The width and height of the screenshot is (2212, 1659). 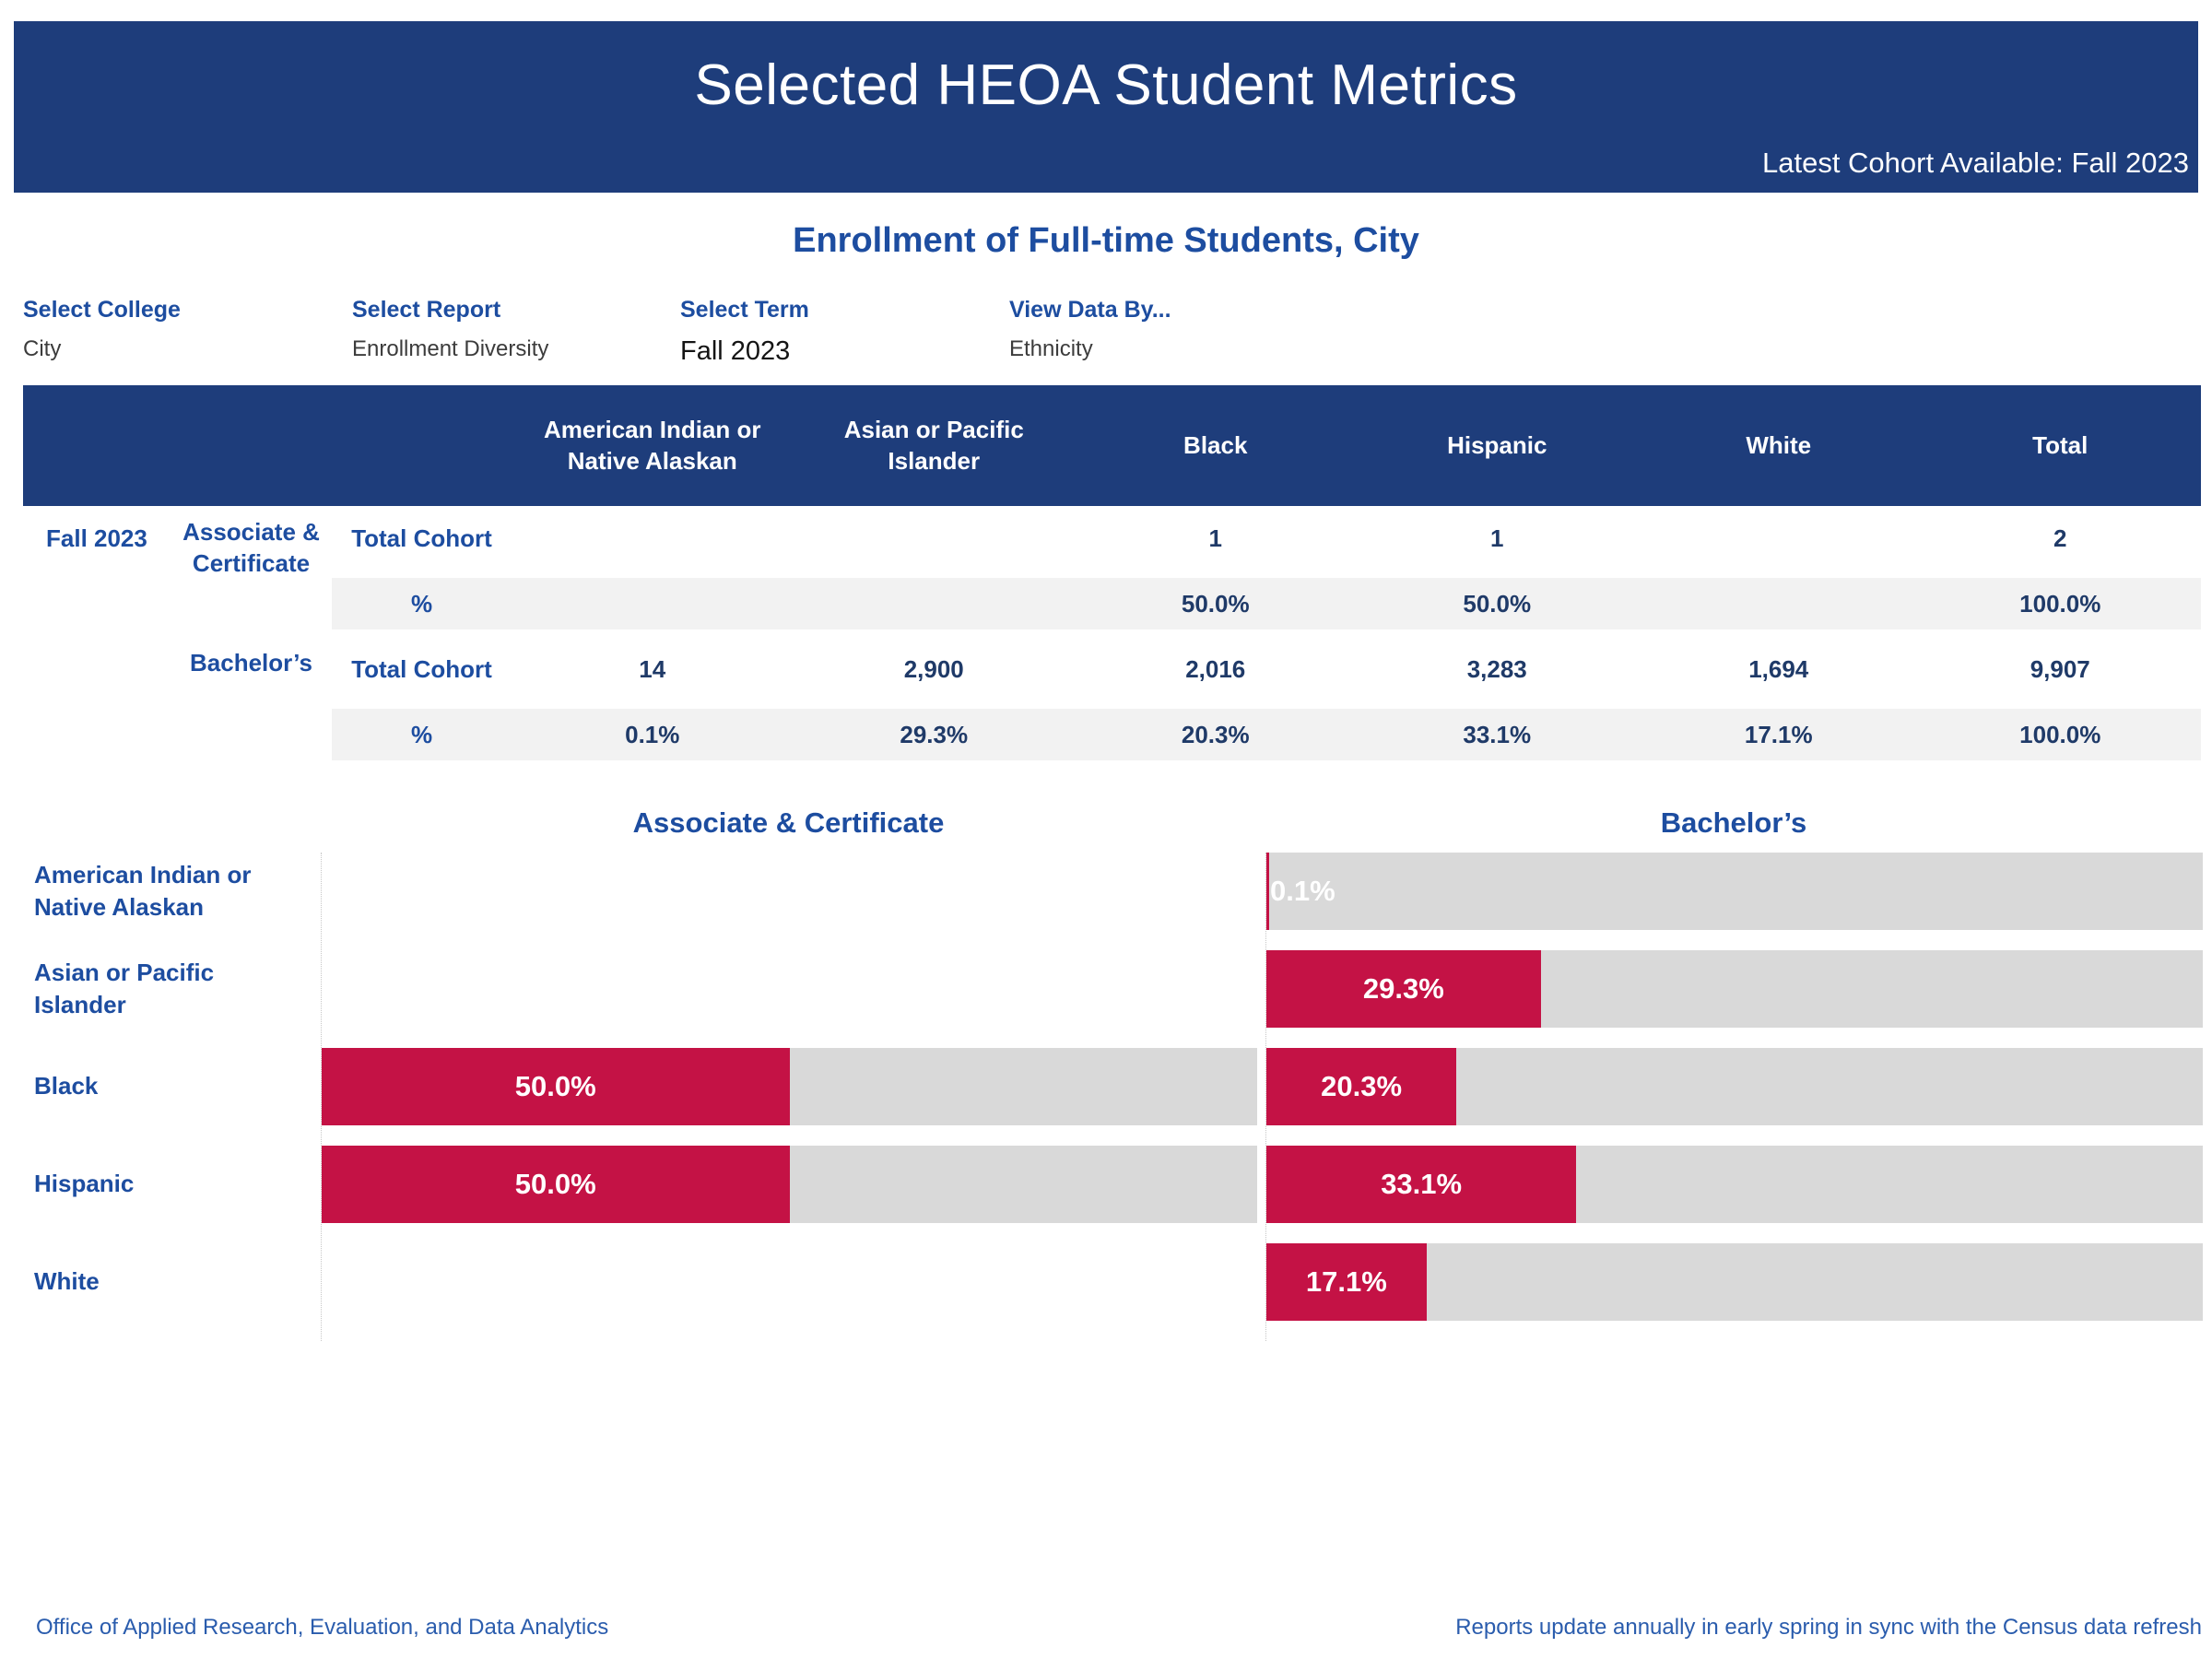 What do you see at coordinates (2060, 444) in the screenshot?
I see `column-header: Total` at bounding box center [2060, 444].